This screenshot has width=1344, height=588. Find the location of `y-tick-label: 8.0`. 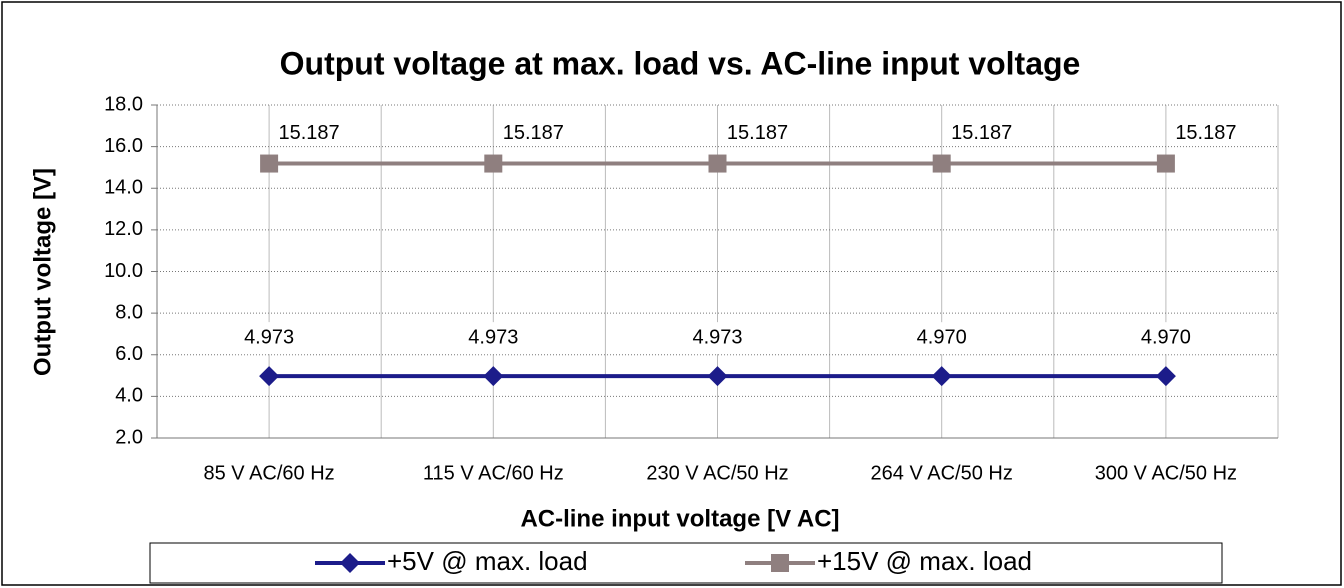

y-tick-label: 8.0 is located at coordinates (129, 312).